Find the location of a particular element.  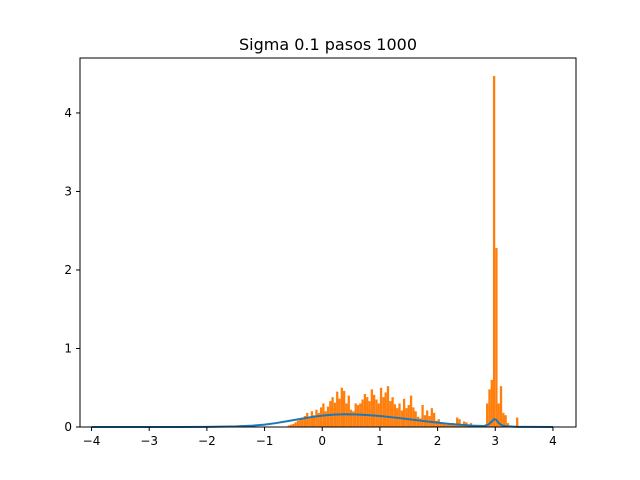

y-axis: 0 1 2 3 4 is located at coordinates (72, 270).